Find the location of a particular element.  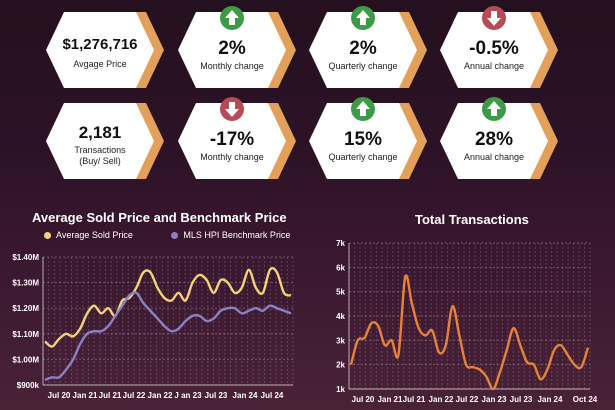

kpi-card: -0.5% Annual change is located at coordinates (499, 47).